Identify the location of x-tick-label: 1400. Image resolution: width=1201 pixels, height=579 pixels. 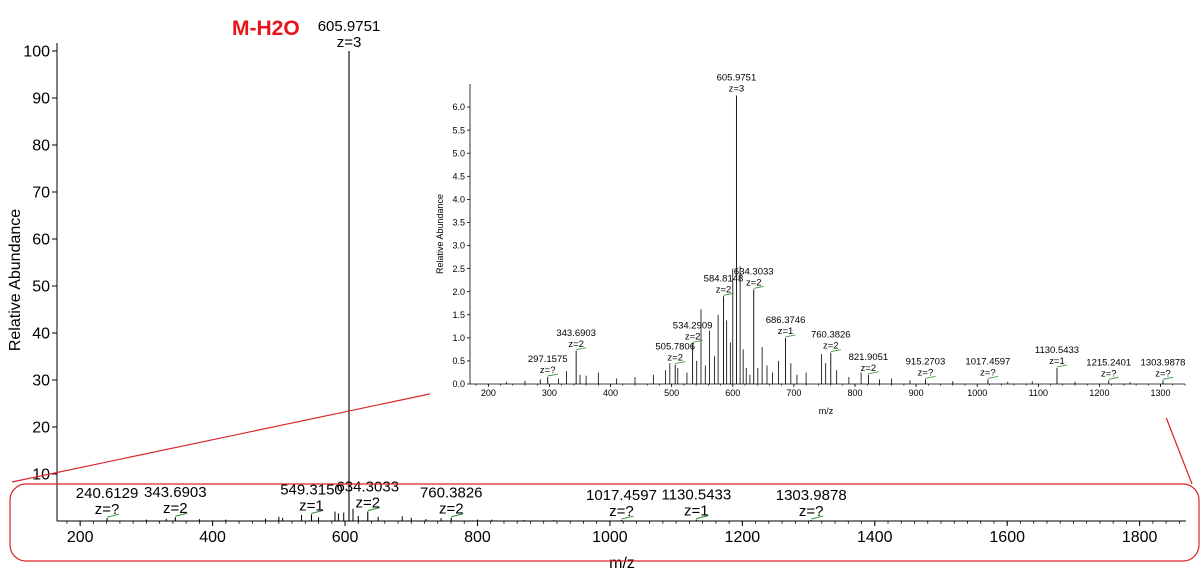
(875, 537).